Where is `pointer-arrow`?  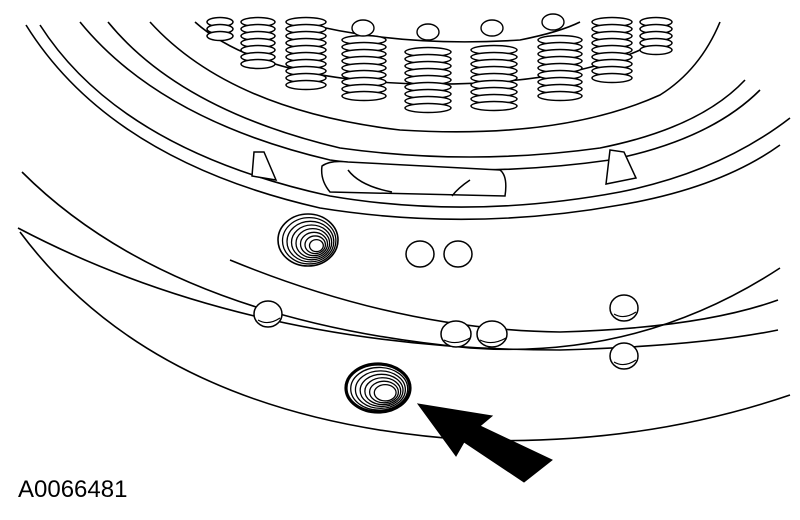
pointer-arrow is located at coordinates (484, 443).